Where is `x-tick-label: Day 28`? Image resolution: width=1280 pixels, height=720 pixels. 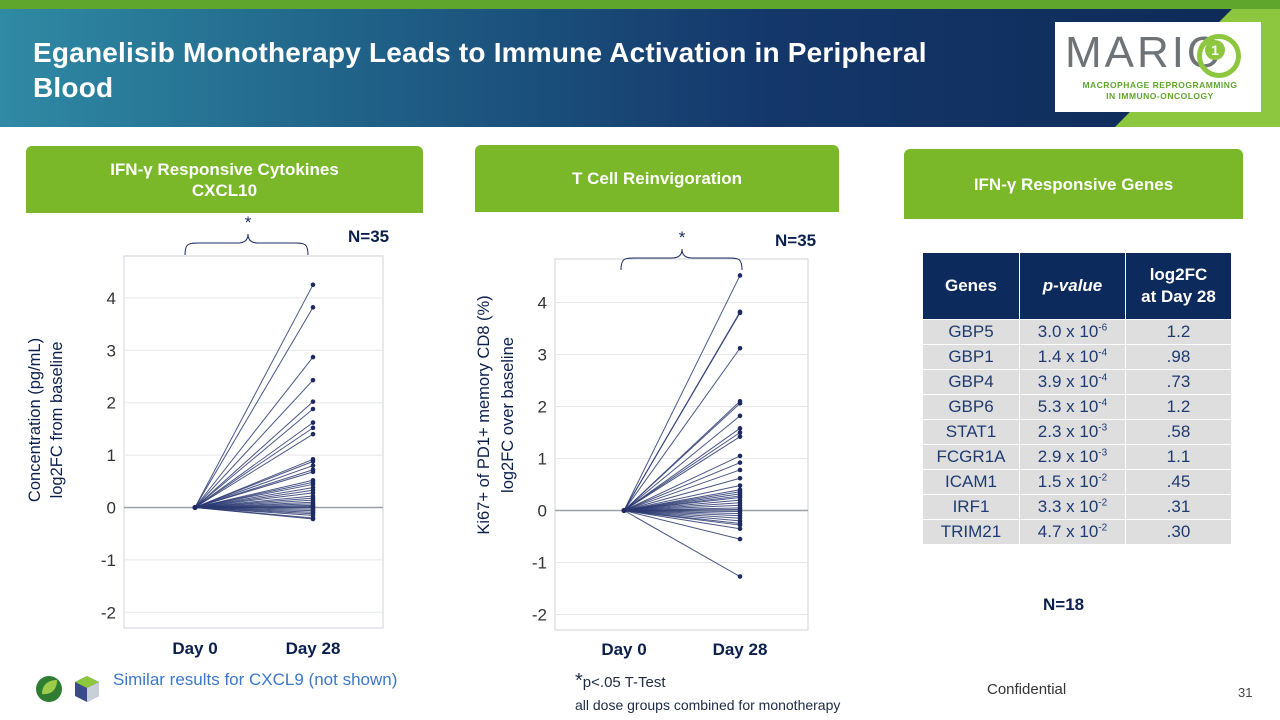
x-tick-label: Day 28 is located at coordinates (740, 649).